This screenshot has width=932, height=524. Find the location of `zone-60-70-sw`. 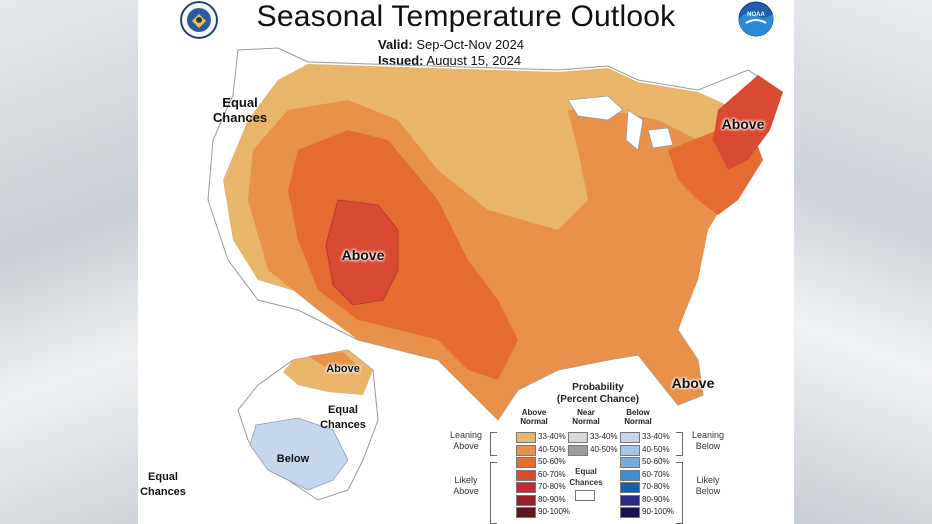

zone-60-70-sw is located at coordinates (362, 252).